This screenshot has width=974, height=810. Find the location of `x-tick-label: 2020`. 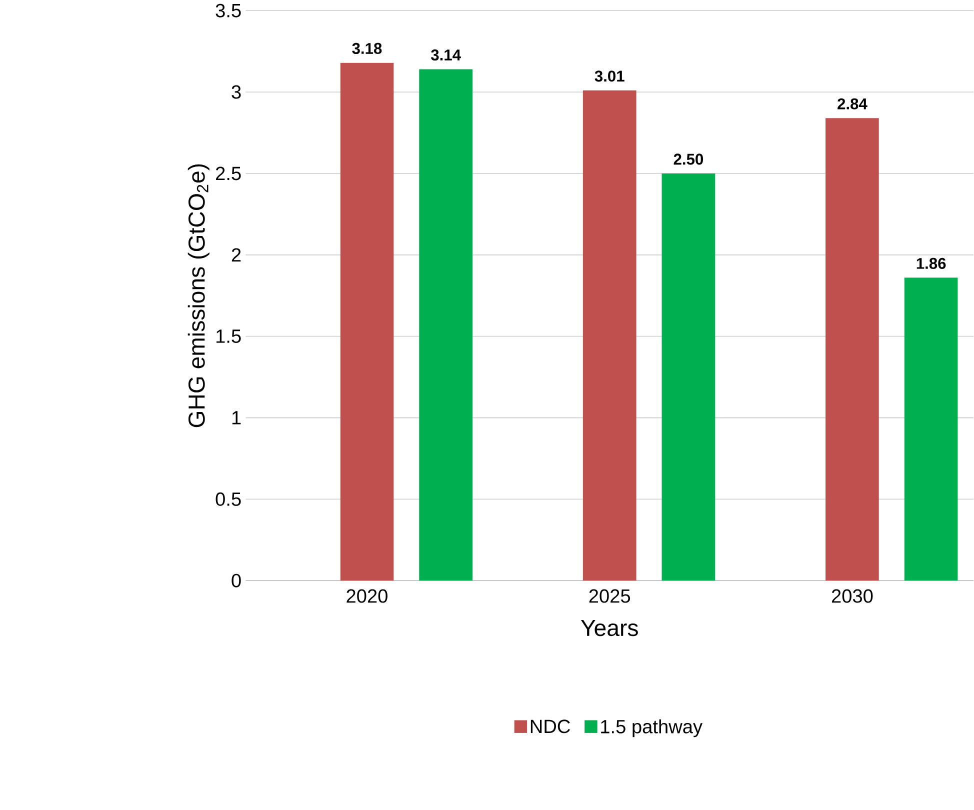

x-tick-label: 2020 is located at coordinates (367, 596).